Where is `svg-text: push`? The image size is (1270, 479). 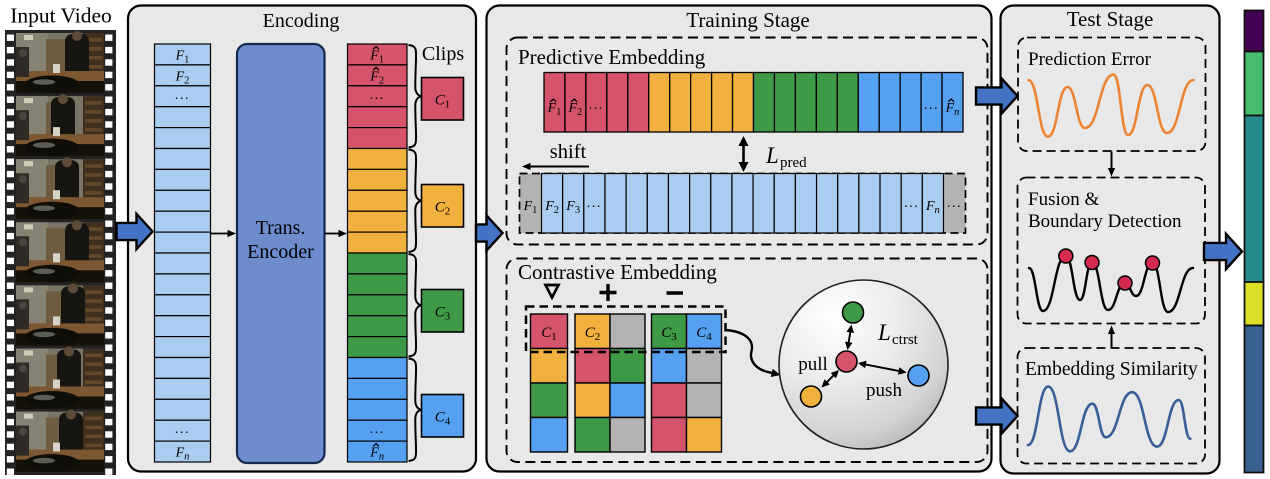
svg-text: push is located at coordinates (884, 390).